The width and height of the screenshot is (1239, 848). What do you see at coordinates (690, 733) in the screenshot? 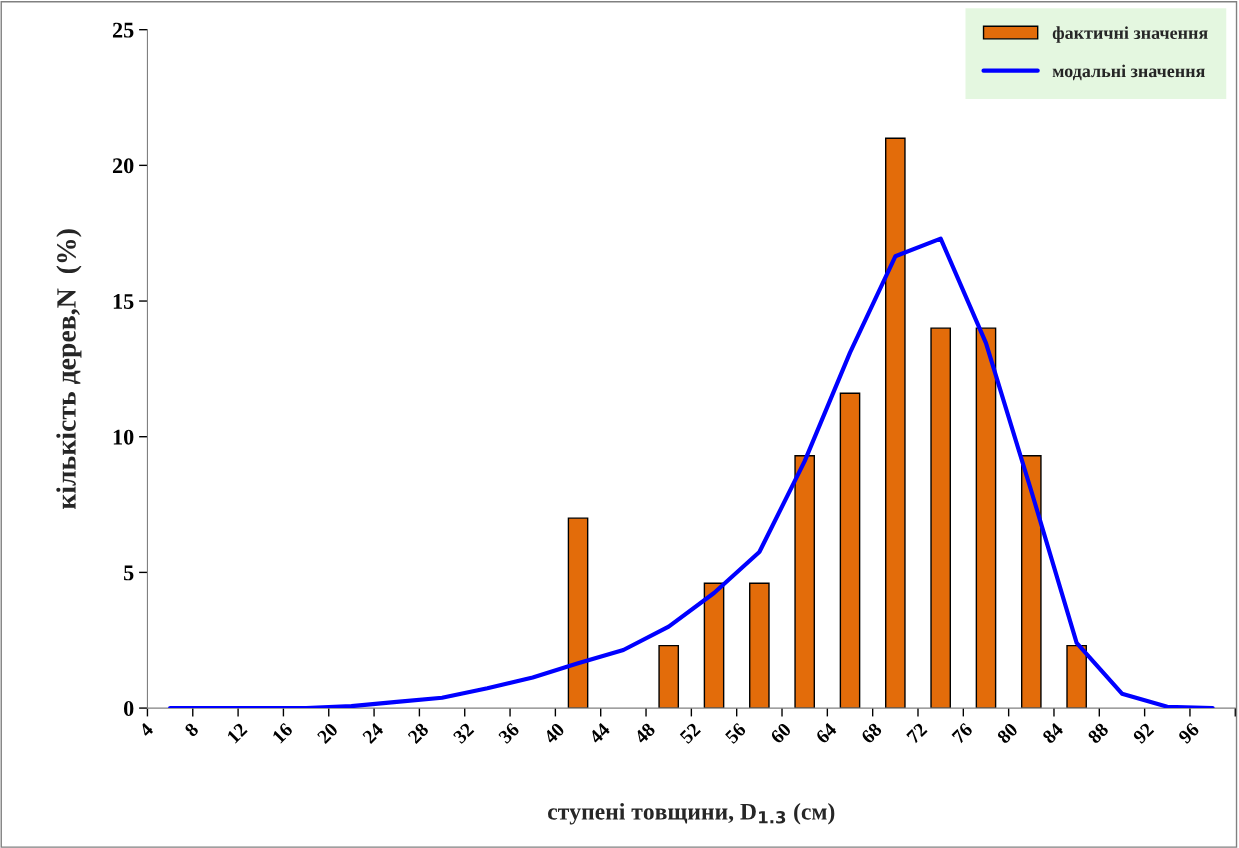
I see `x-tick-label: 52` at bounding box center [690, 733].